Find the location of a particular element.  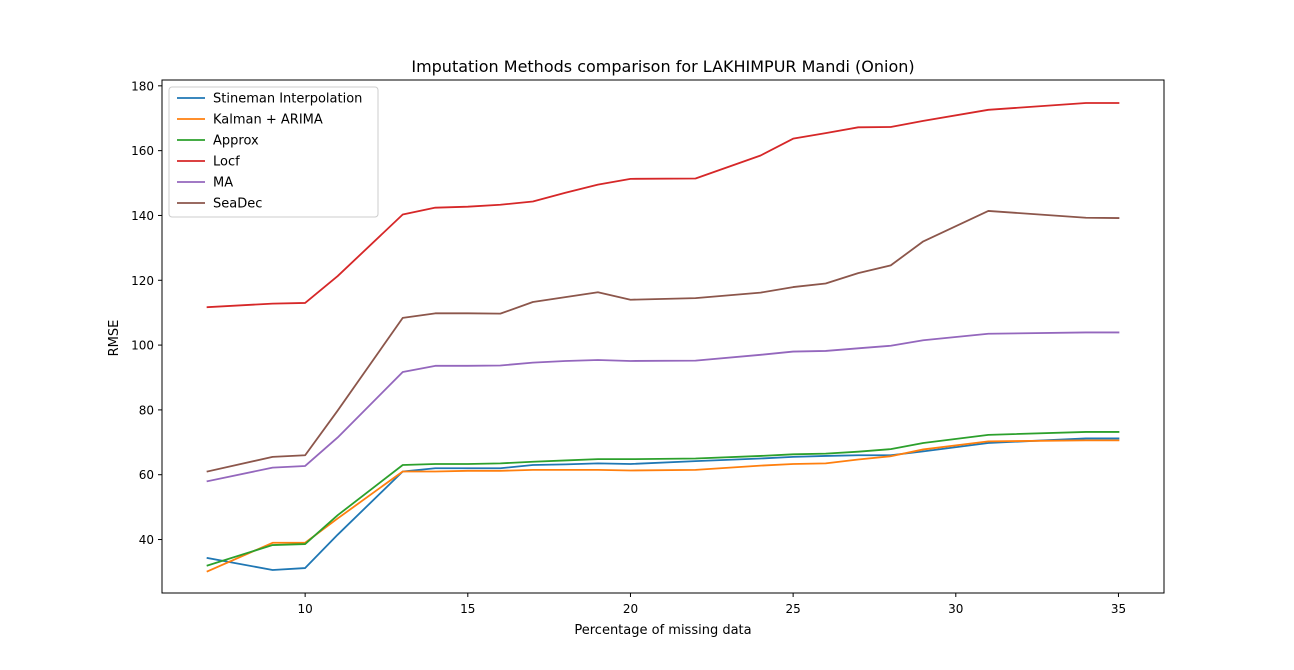

x-tick-label: 35 is located at coordinates (1118, 609).